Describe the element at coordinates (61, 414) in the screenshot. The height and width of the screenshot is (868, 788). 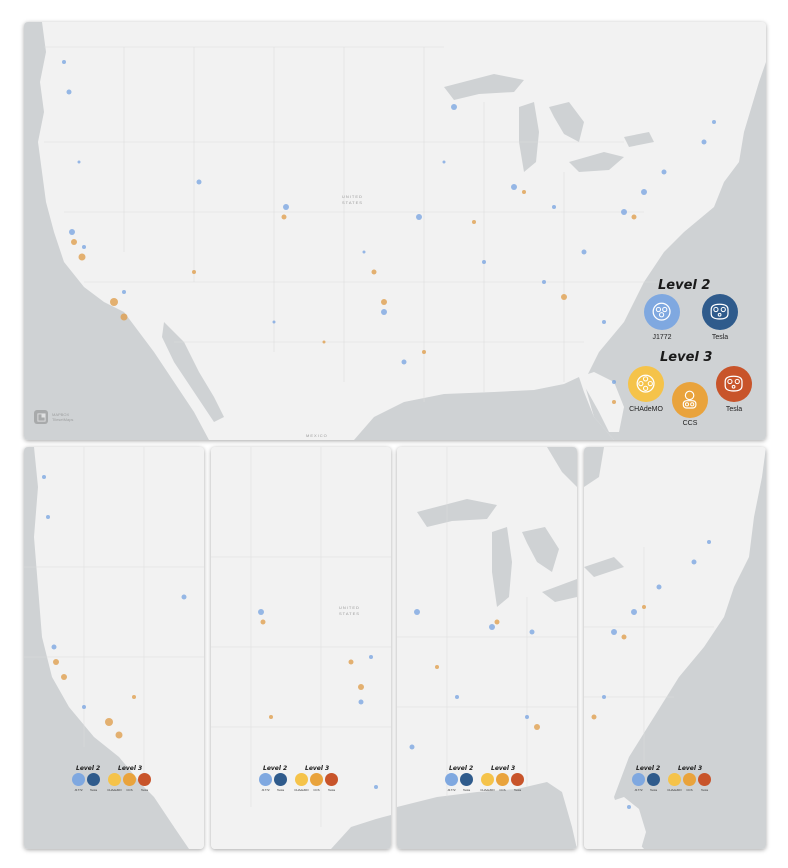
I see `watermark-line1: MAPBOX` at that location.